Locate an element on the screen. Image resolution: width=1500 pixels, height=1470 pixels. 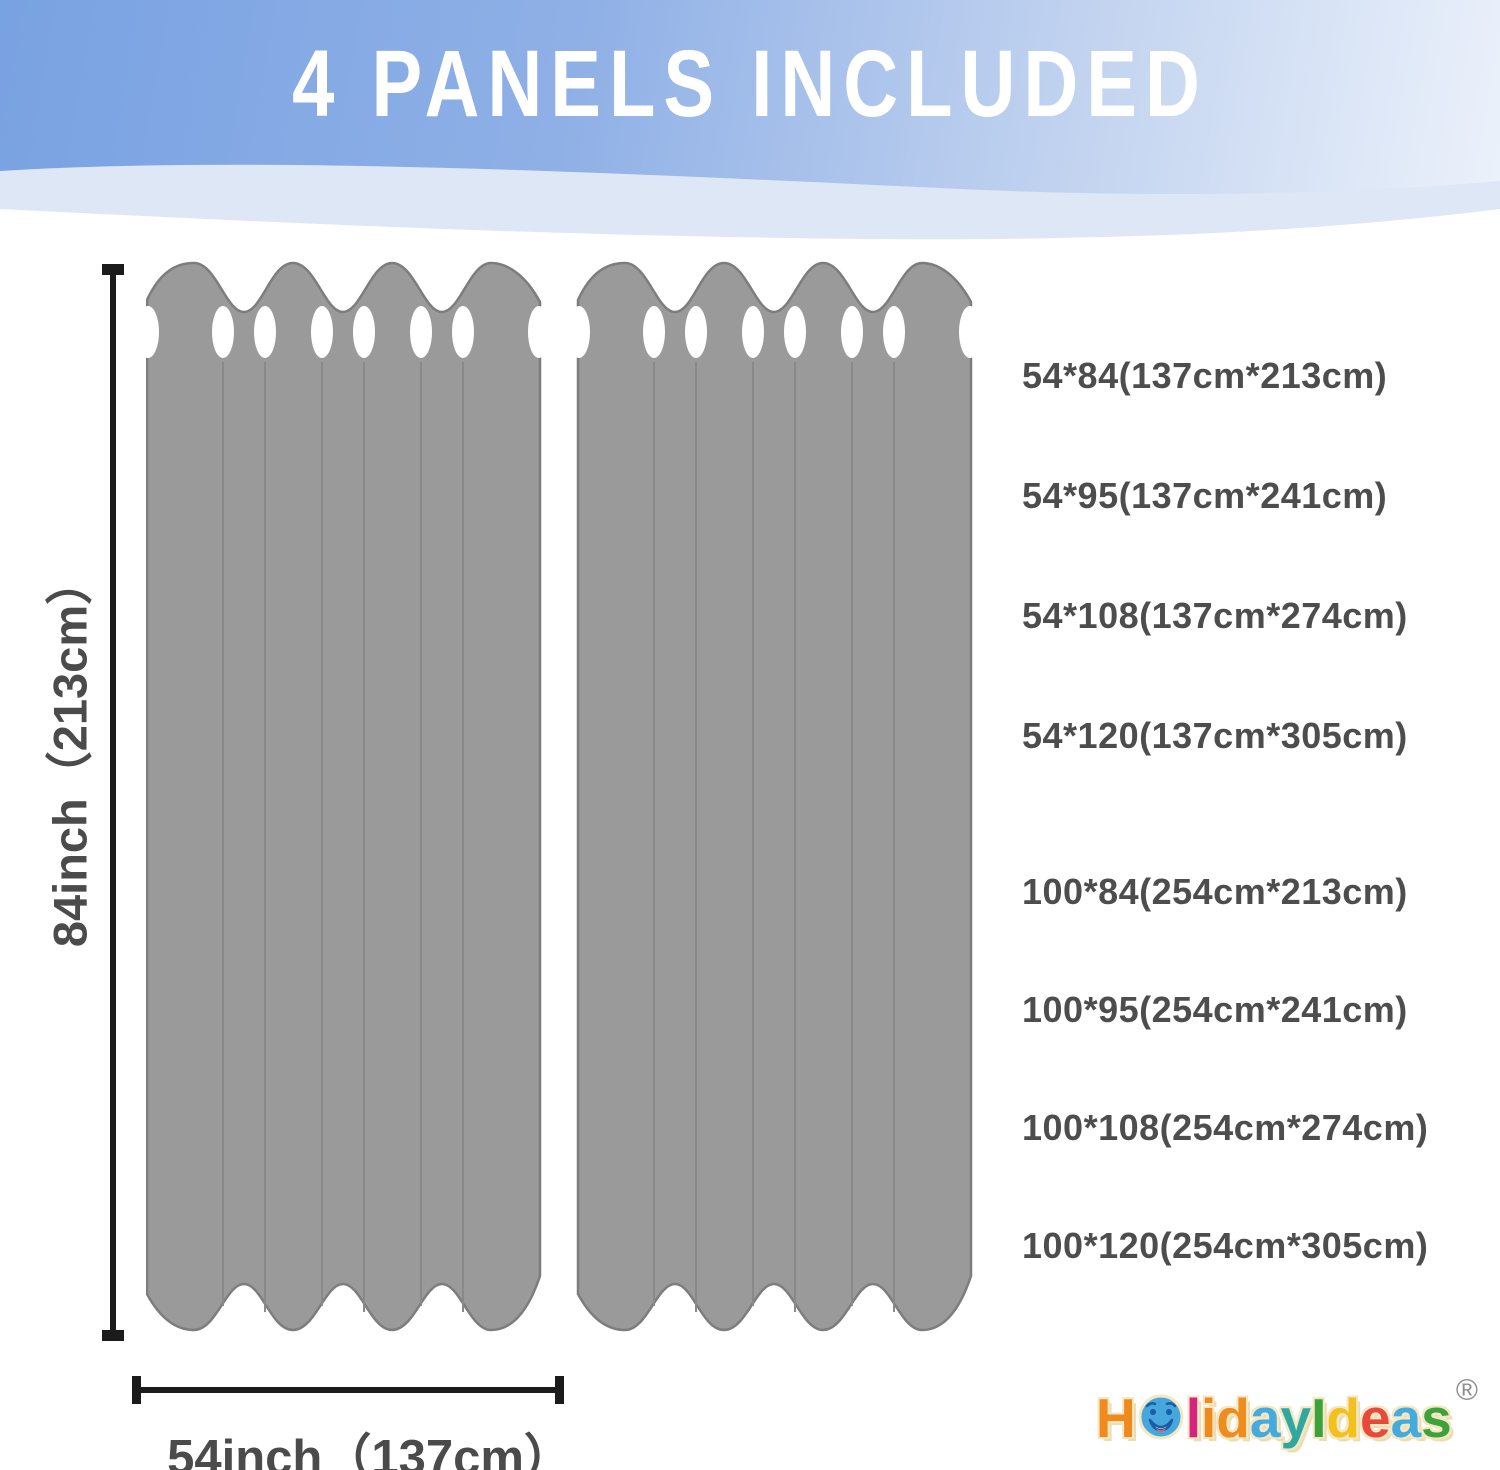
size-option: 54*95(137cm*241cm) is located at coordinates (1205, 495).